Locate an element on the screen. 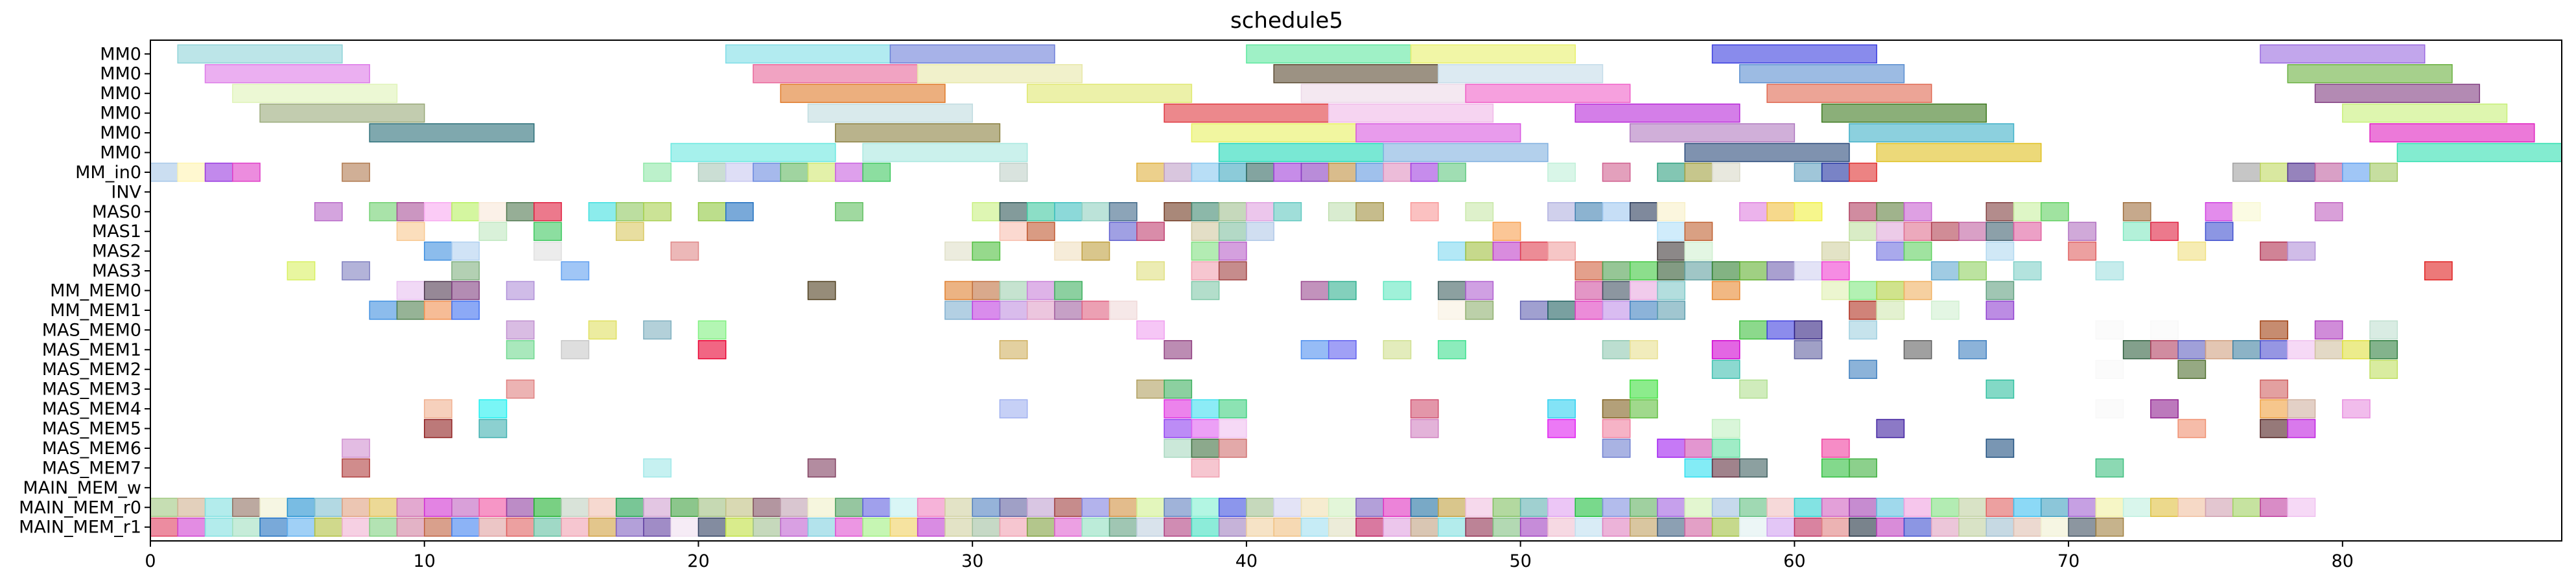 Image resolution: width=2576 pixels, height=583 pixels. y-tick-label: MAIN_MEM_w is located at coordinates (82, 488).